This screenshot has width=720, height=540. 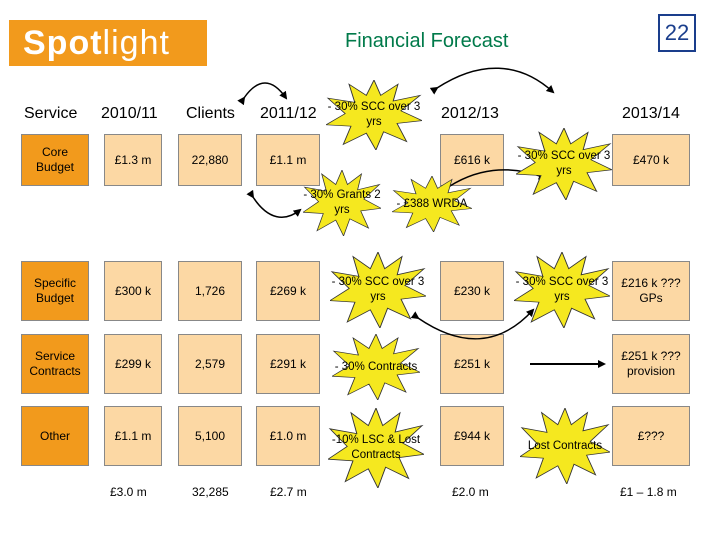 What do you see at coordinates (288, 492) in the screenshot?
I see `total-2011-12: £2.7 m` at bounding box center [288, 492].